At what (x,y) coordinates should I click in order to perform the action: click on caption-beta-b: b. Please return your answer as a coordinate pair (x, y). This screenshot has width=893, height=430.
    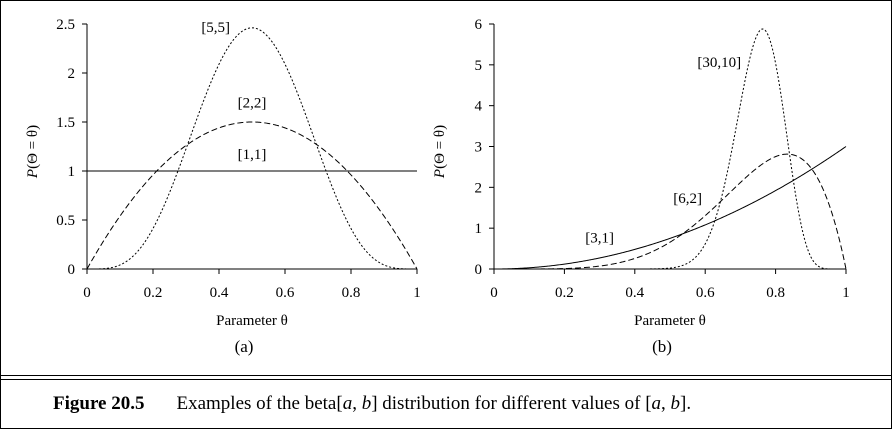
    Looking at the image, I should click on (366, 403).